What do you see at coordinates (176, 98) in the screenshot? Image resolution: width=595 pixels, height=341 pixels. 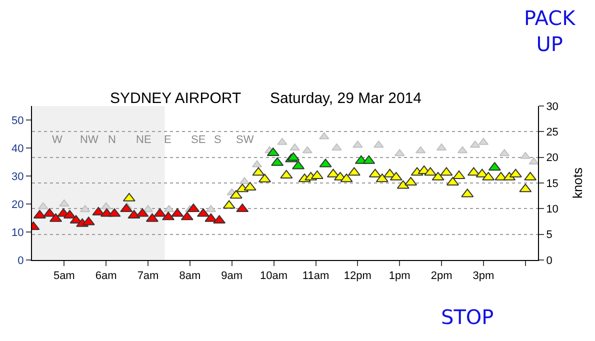 I see `chart-title: SYDNEY AIRPORT` at bounding box center [176, 98].